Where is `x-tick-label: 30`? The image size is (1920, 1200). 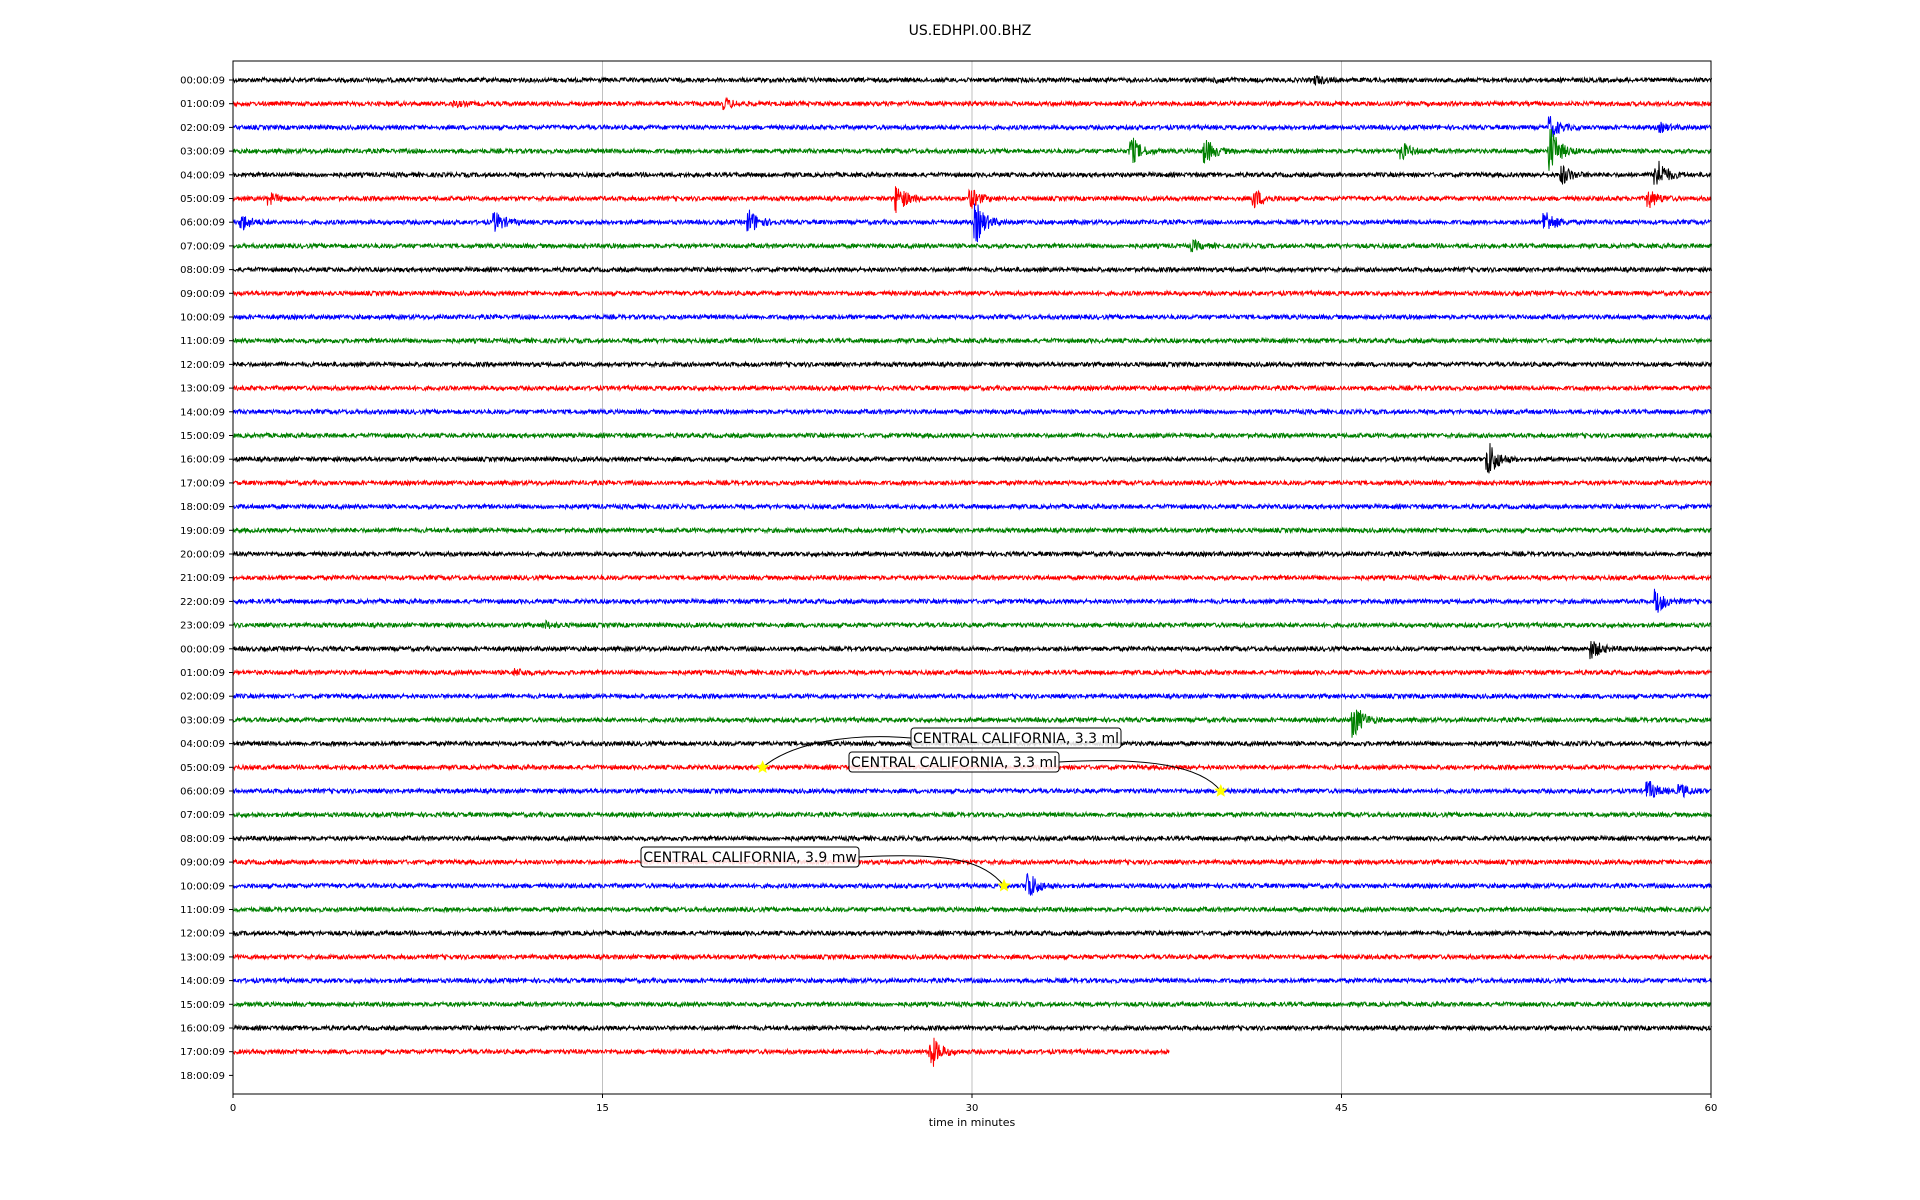 x-tick-label: 30 is located at coordinates (972, 1108).